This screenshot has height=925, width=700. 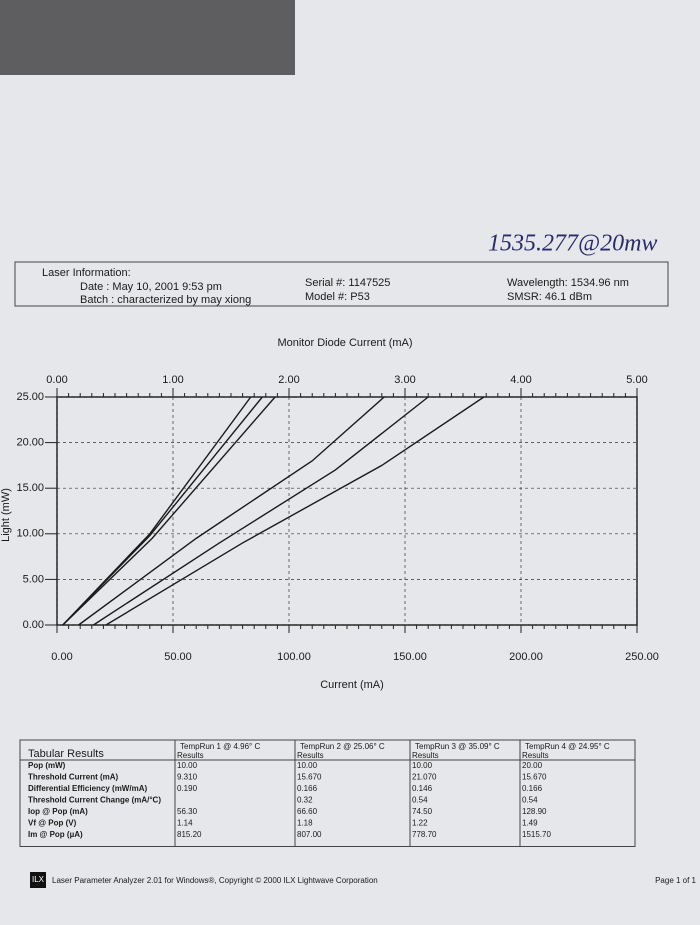 I want to click on cell: 21.070, so click(x=424, y=777).